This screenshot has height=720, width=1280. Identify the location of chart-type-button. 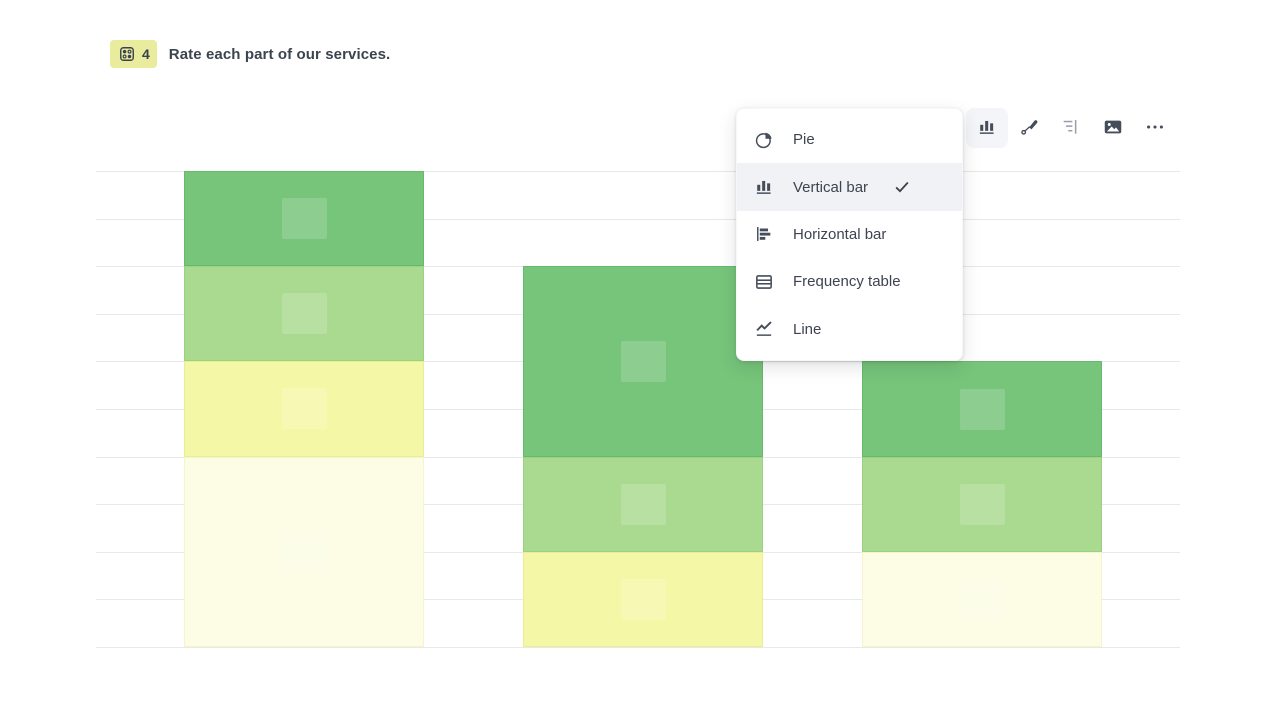
(987, 128).